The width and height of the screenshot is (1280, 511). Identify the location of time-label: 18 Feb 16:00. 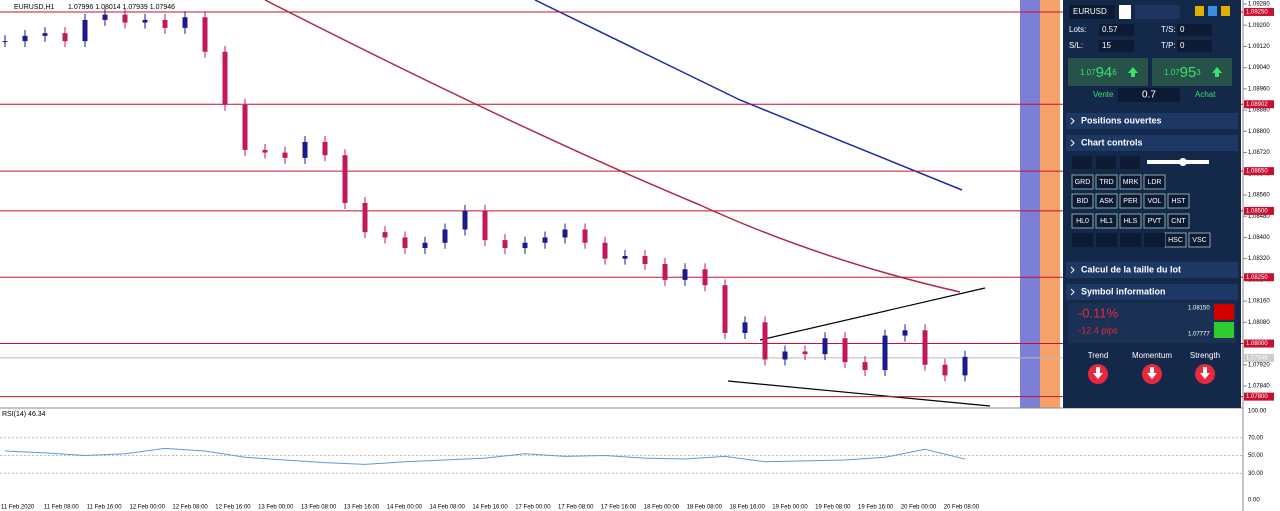
(747, 508).